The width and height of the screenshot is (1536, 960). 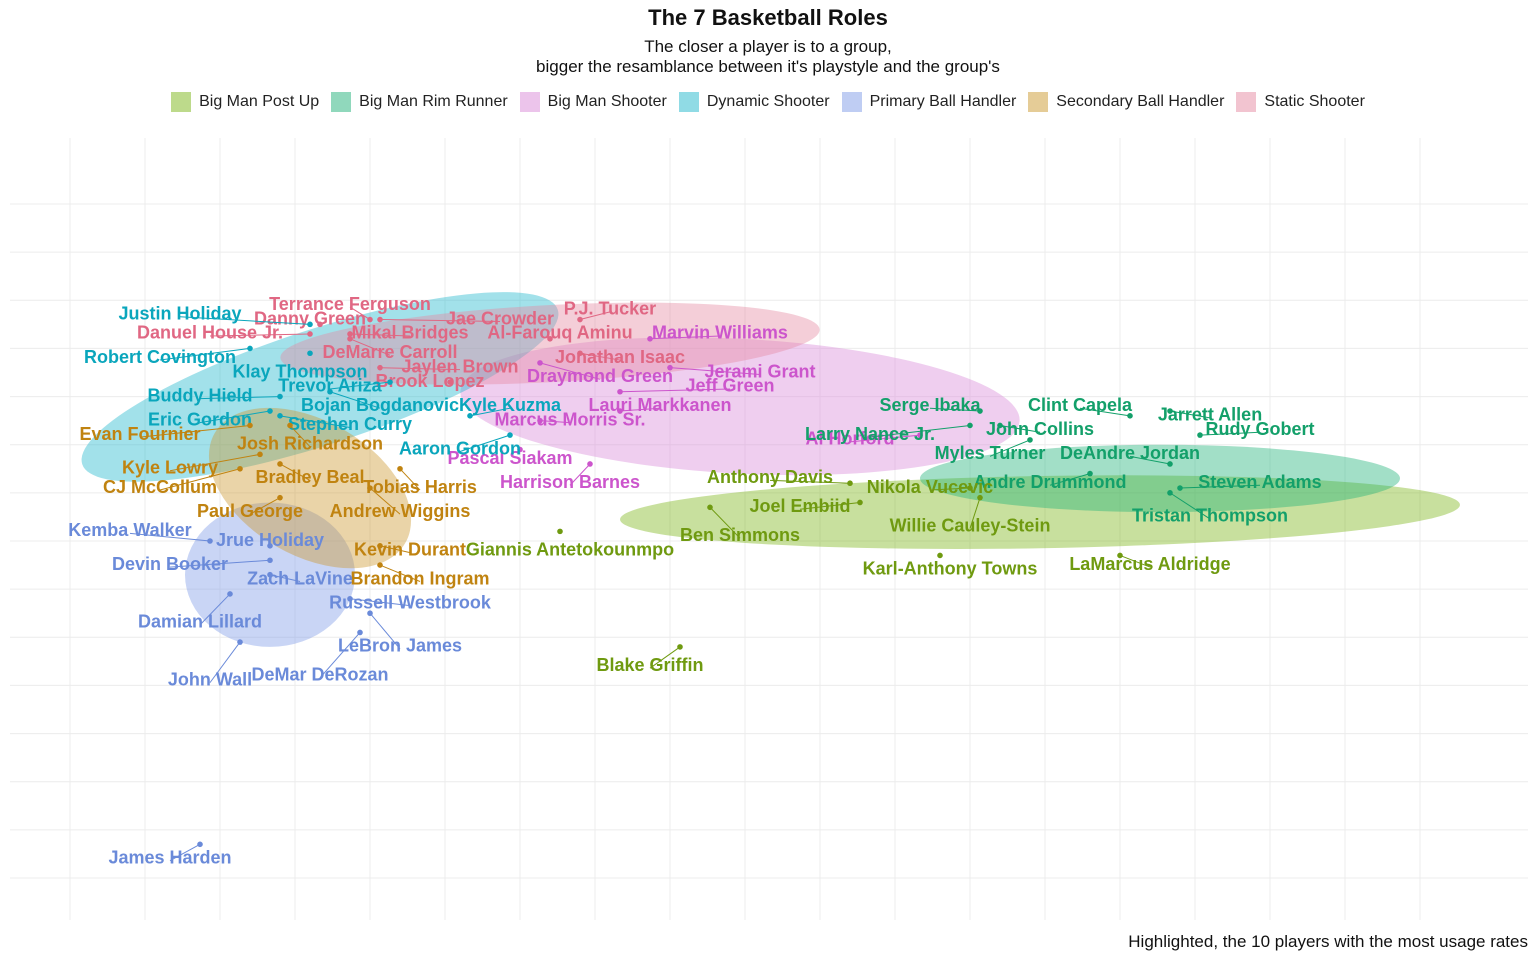 What do you see at coordinates (1149, 564) in the screenshot?
I see `label-lamarcus-aldridge: LaMarcus Aldridge` at bounding box center [1149, 564].